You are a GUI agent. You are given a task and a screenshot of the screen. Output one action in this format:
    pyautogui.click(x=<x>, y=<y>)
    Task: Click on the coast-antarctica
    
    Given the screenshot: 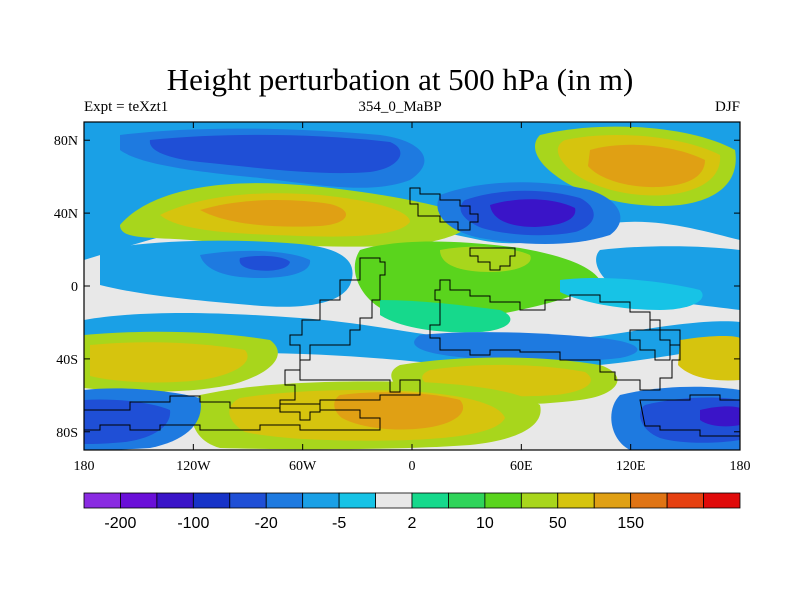 What is the action you would take?
    pyautogui.click(x=232, y=413)
    